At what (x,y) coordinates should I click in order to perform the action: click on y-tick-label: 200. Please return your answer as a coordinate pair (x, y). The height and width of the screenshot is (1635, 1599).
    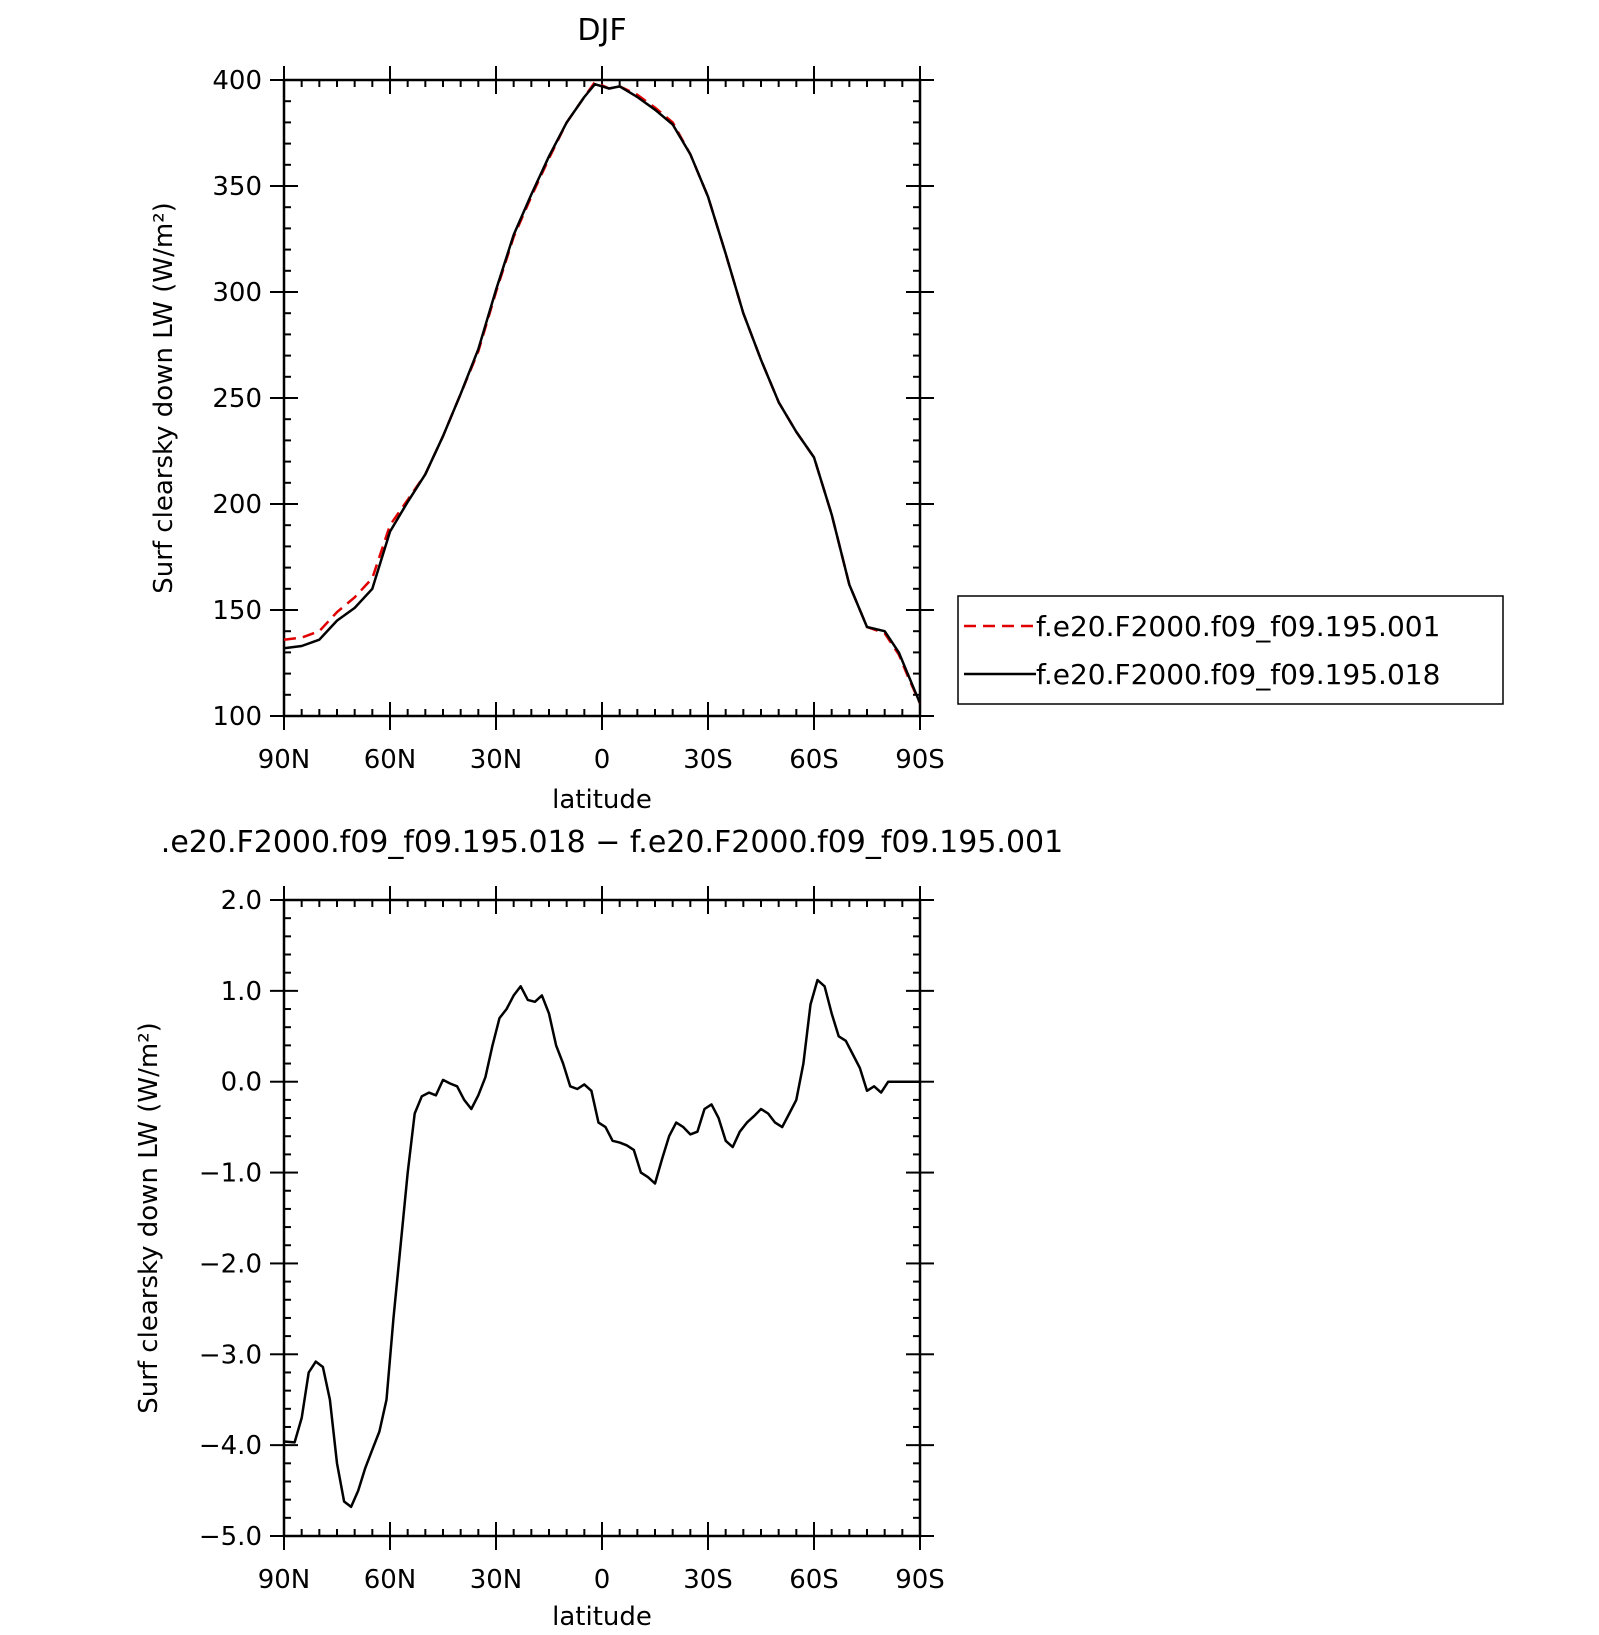
    Looking at the image, I should click on (237, 505).